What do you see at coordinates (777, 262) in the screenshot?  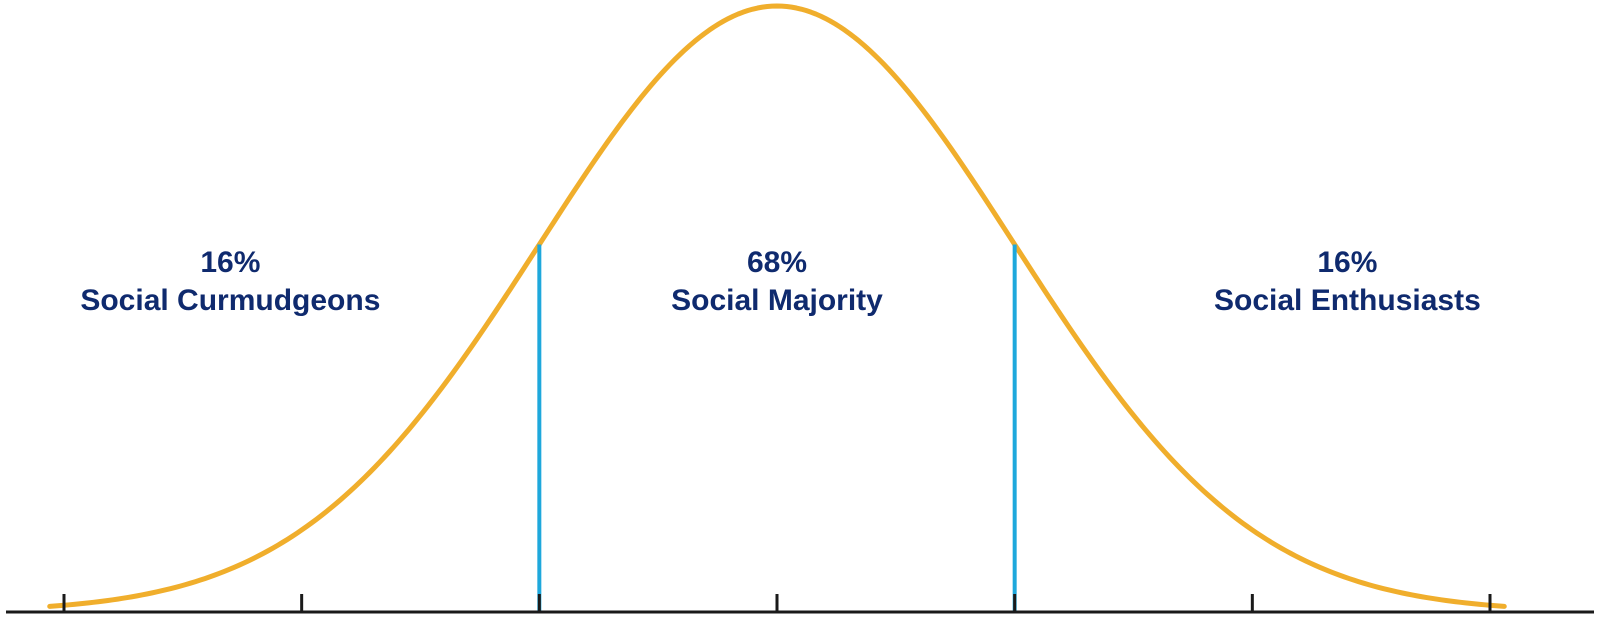 I see `region-percent-majority: 68%` at bounding box center [777, 262].